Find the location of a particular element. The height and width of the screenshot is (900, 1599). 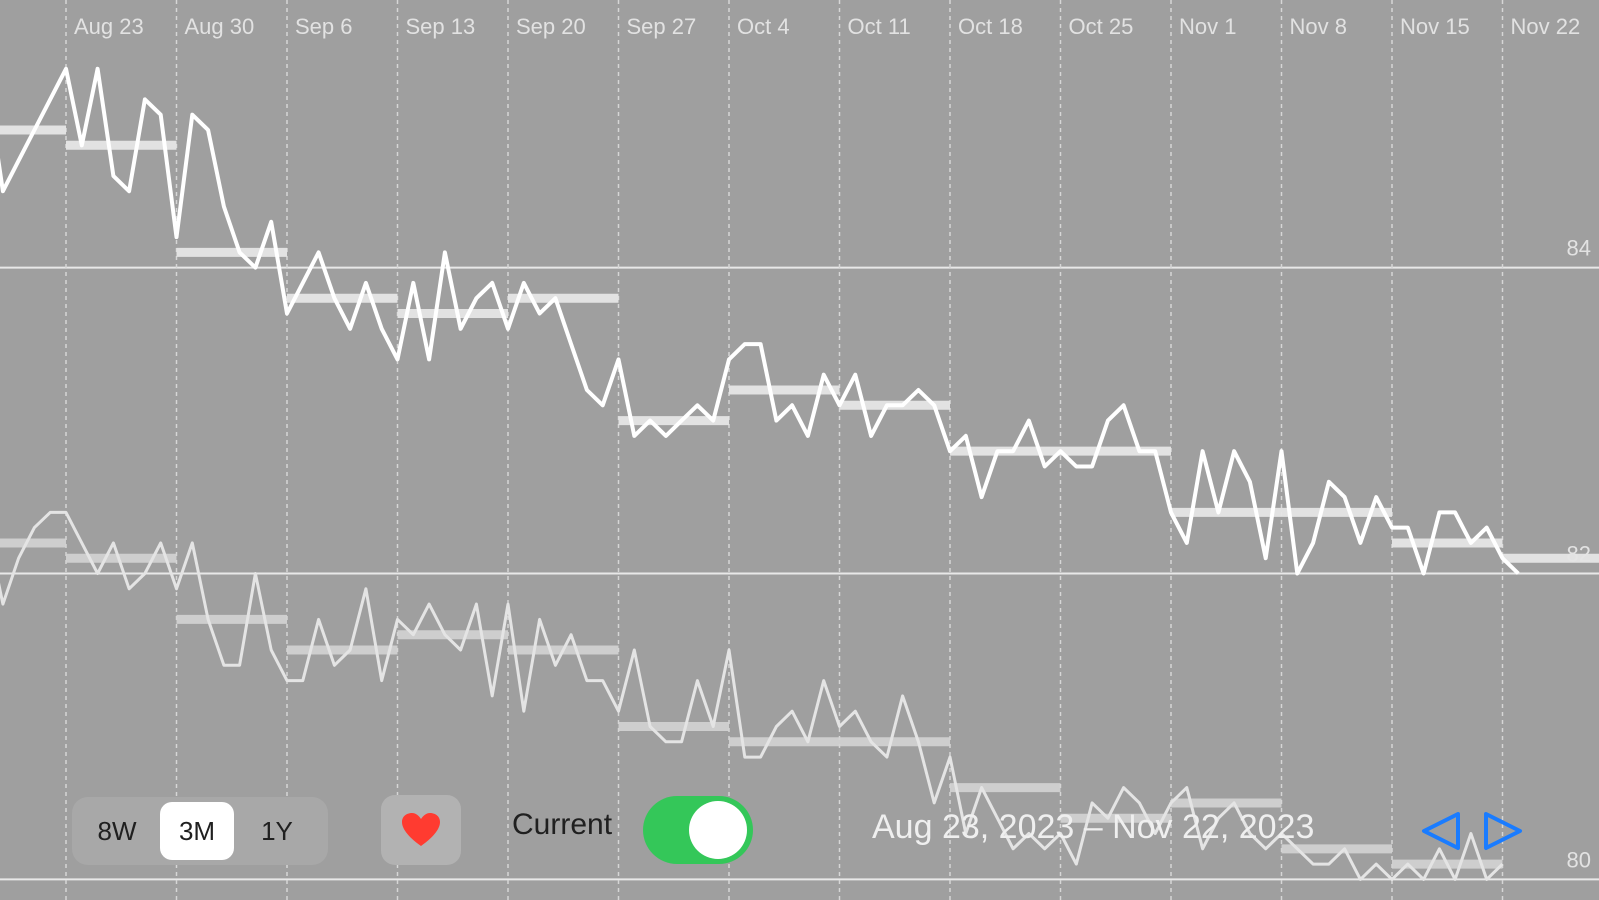

y-tick-label: 84 is located at coordinates (1579, 248).